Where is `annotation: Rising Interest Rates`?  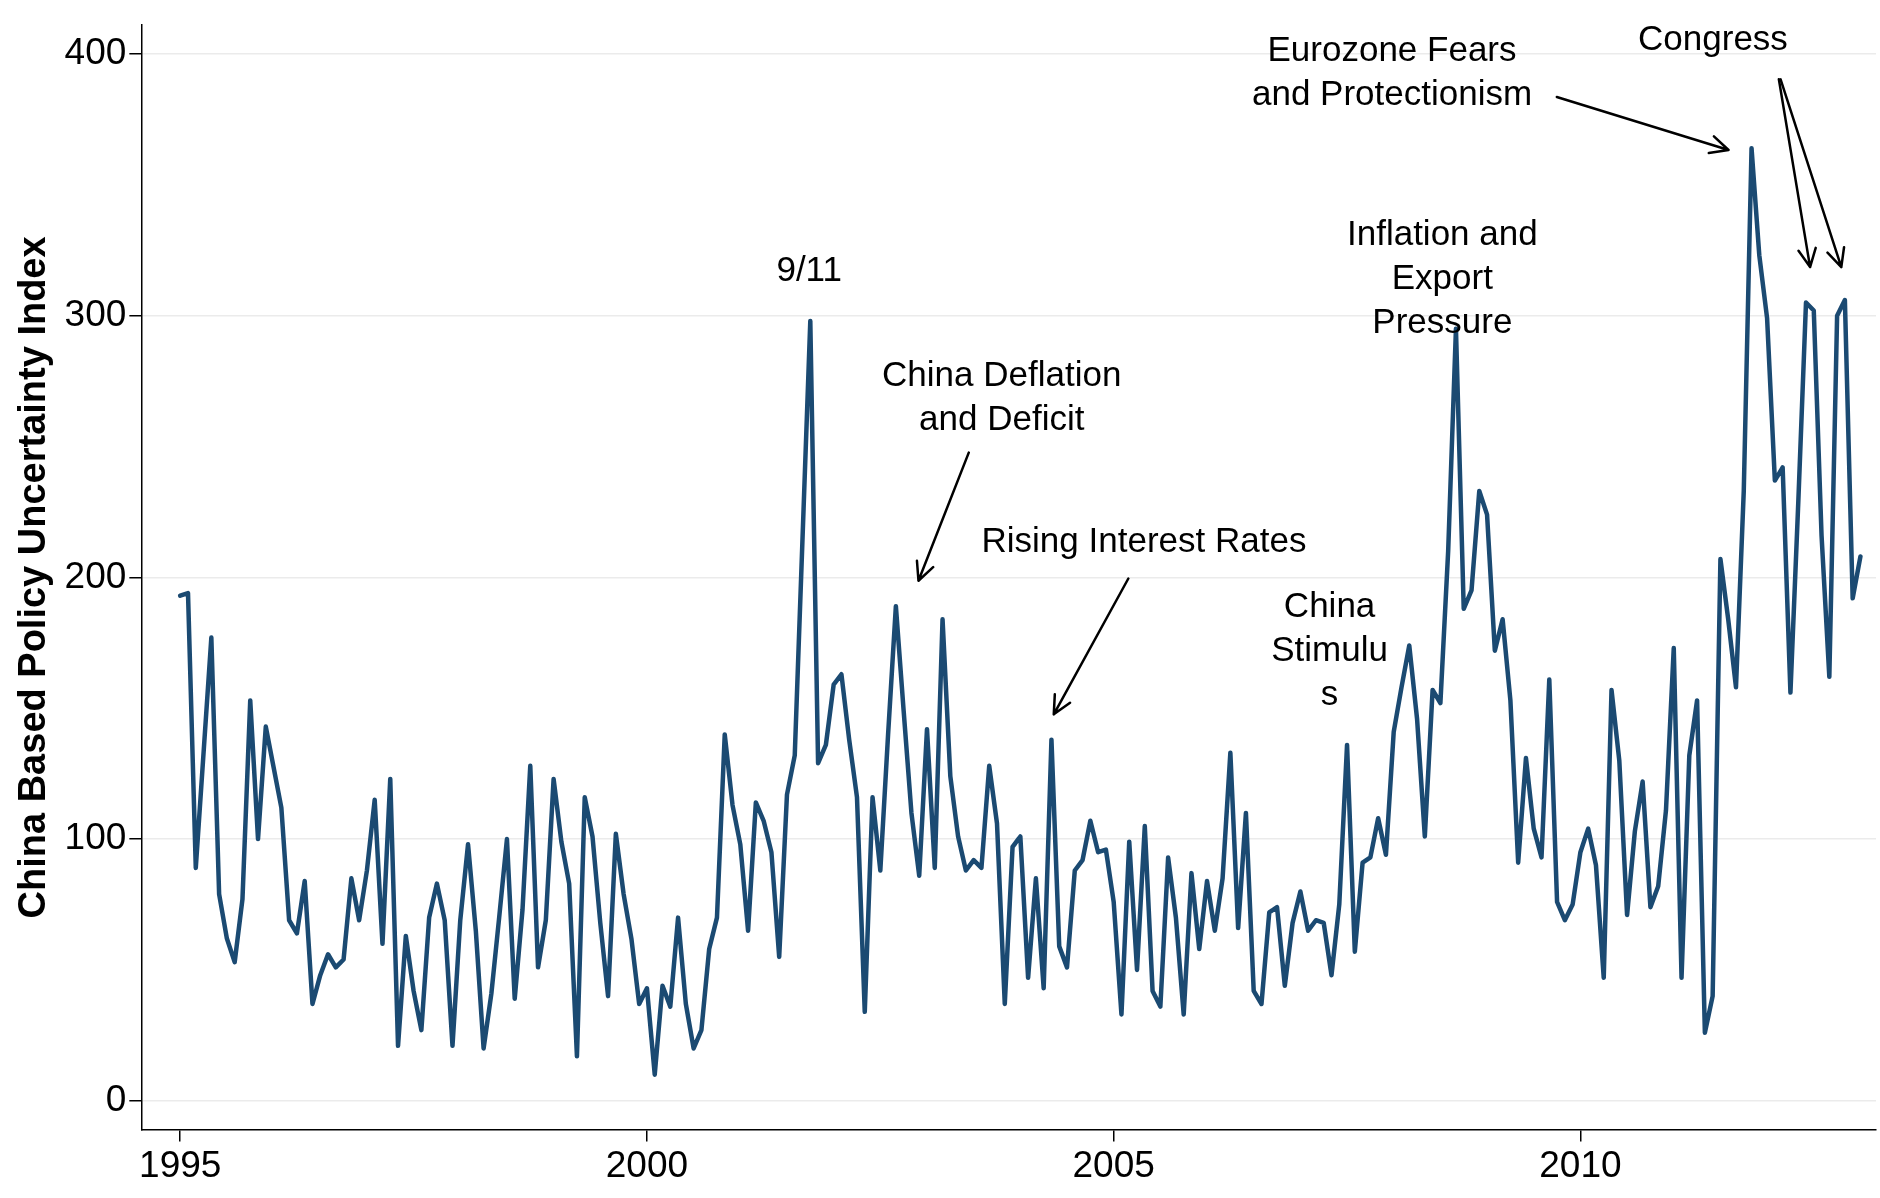 annotation: Rising Interest Rates is located at coordinates (1144, 539).